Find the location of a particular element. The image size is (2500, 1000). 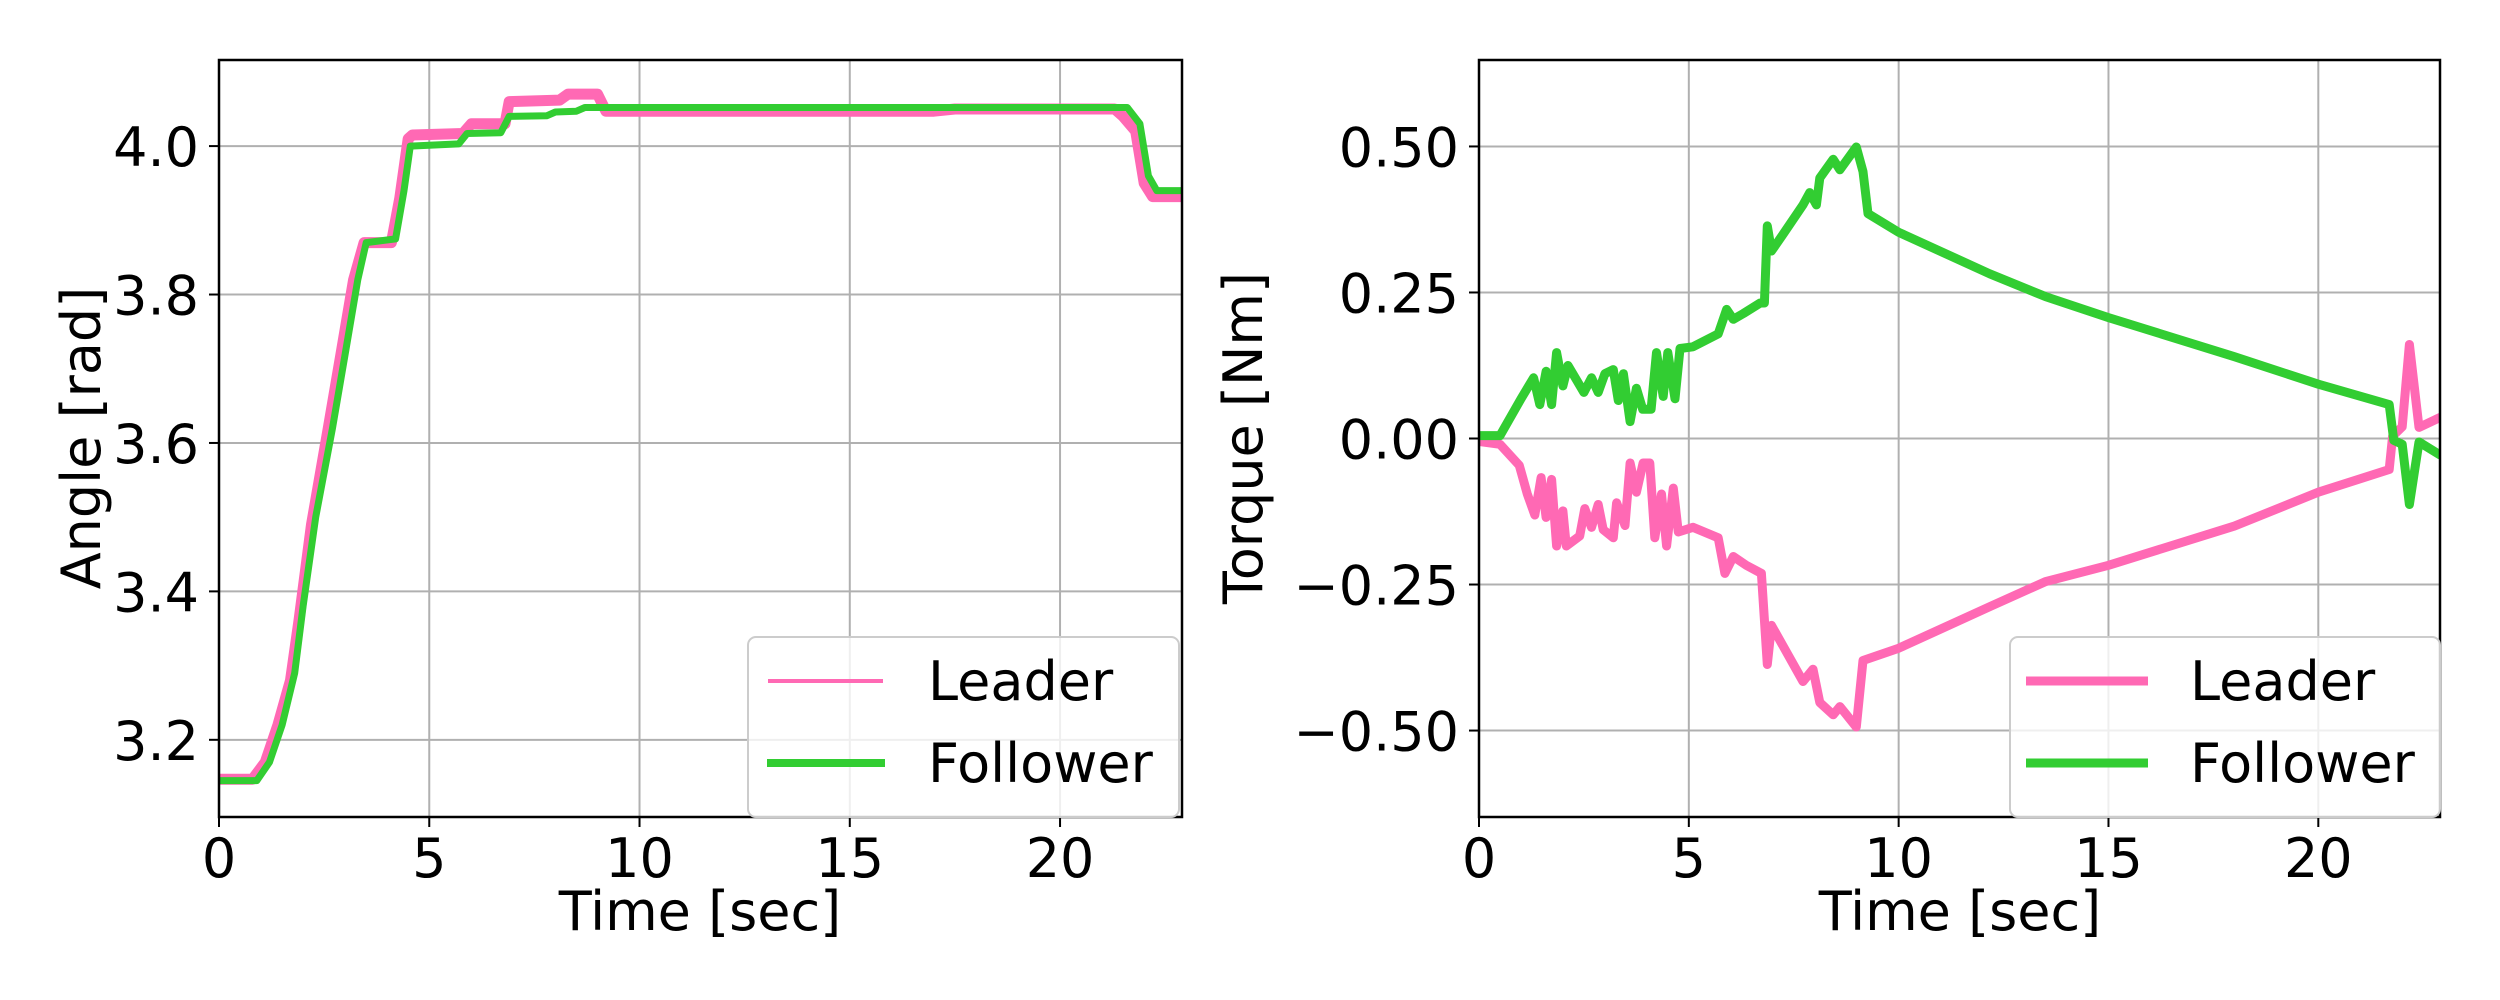

torque-y-axis-label: Torque [Nm] is located at coordinates (1243, 438).